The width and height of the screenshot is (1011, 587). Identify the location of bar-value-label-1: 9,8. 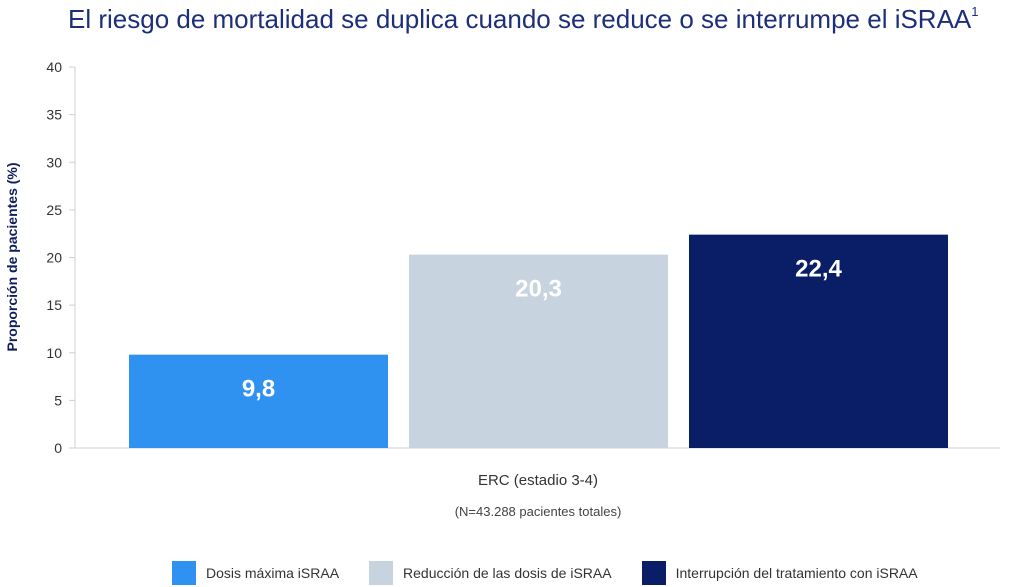
(258, 389).